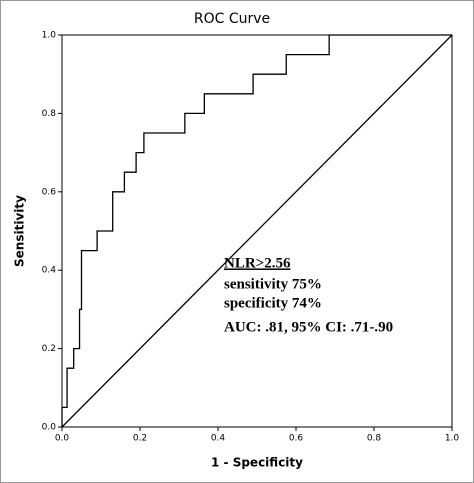  Describe the element at coordinates (374, 439) in the screenshot. I see `x-tick-label: 0.8` at that location.